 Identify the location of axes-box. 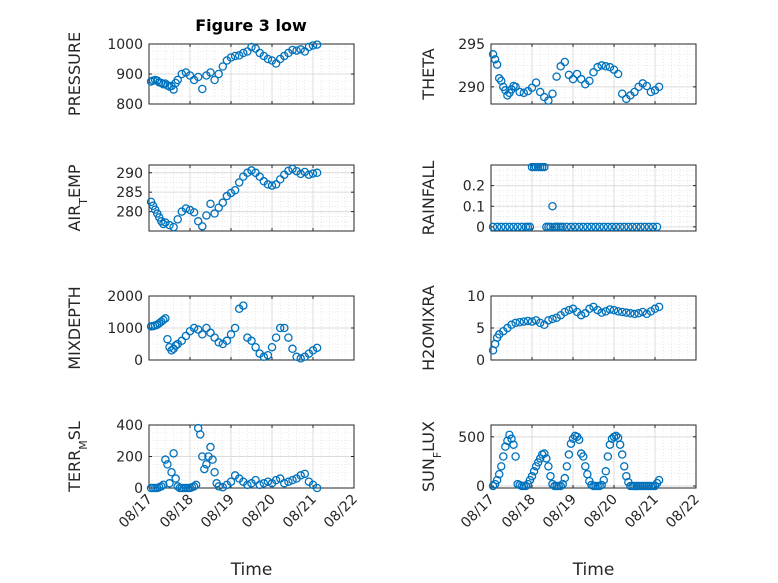
(593, 456).